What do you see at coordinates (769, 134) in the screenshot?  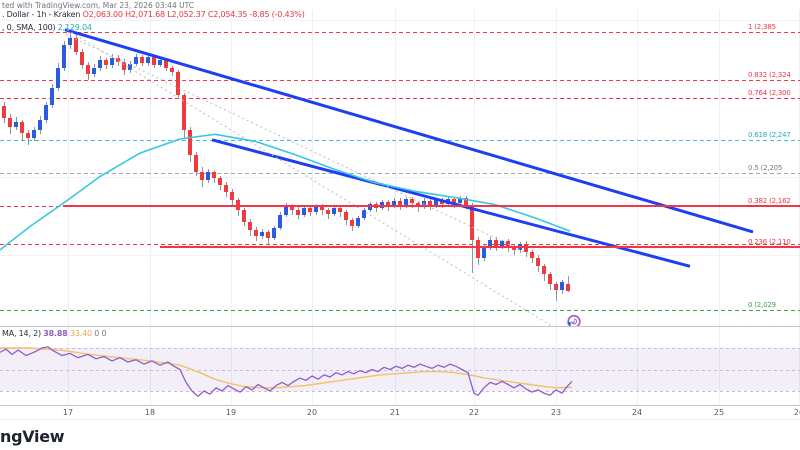 I see `fib-level-label: 0.618 (2,247` at bounding box center [769, 134].